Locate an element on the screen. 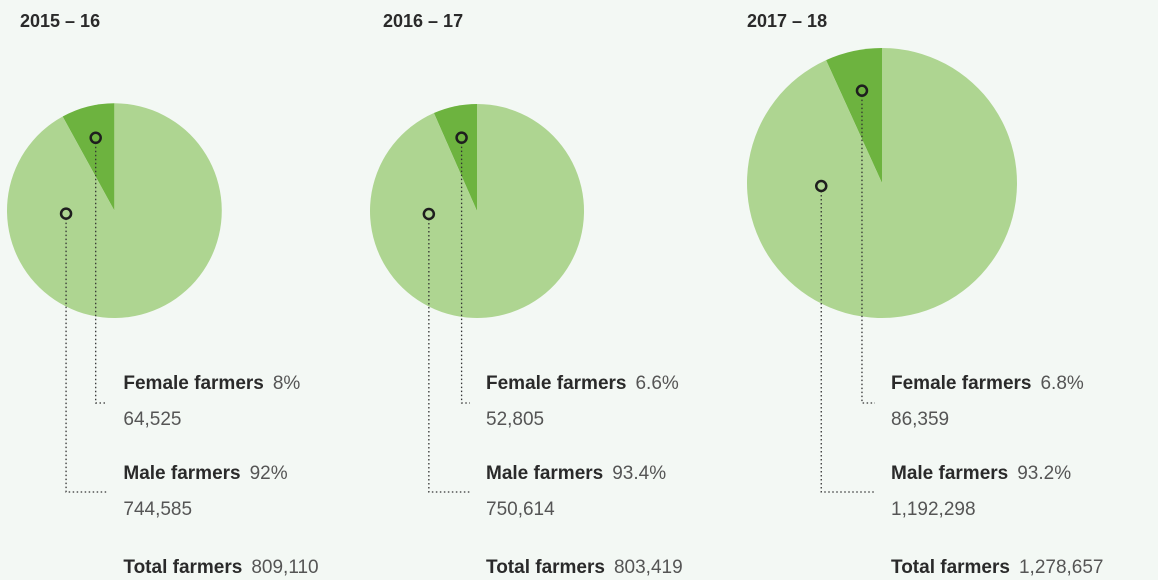  total-entry: Total farmers 809,110 is located at coordinates (220, 567).